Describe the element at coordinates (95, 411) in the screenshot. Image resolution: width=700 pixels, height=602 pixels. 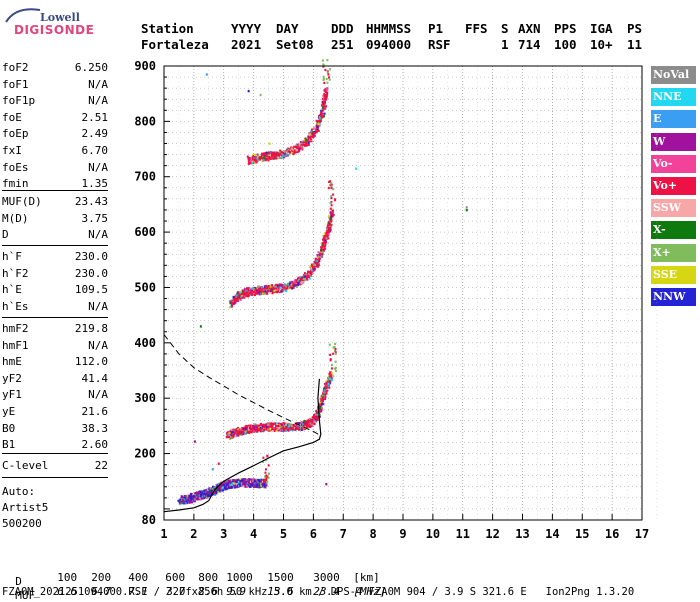
I see `param-value: 21.6` at that location.